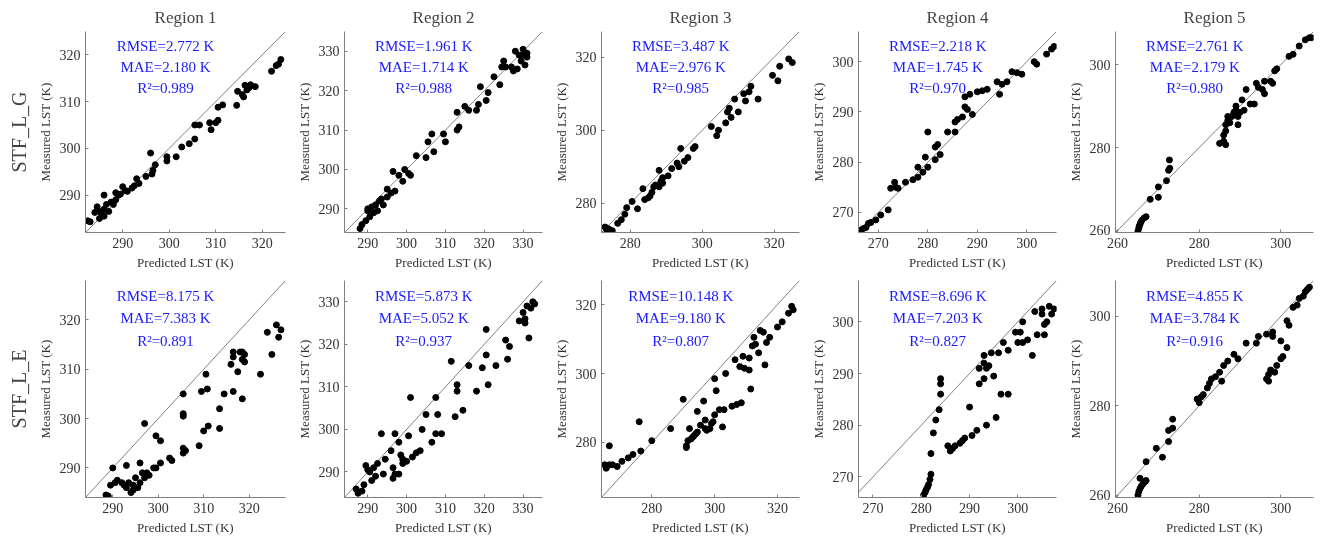 This screenshot has height=539, width=1325. What do you see at coordinates (423, 318) in the screenshot?
I see `annotation: MAE=5.052 K` at bounding box center [423, 318].